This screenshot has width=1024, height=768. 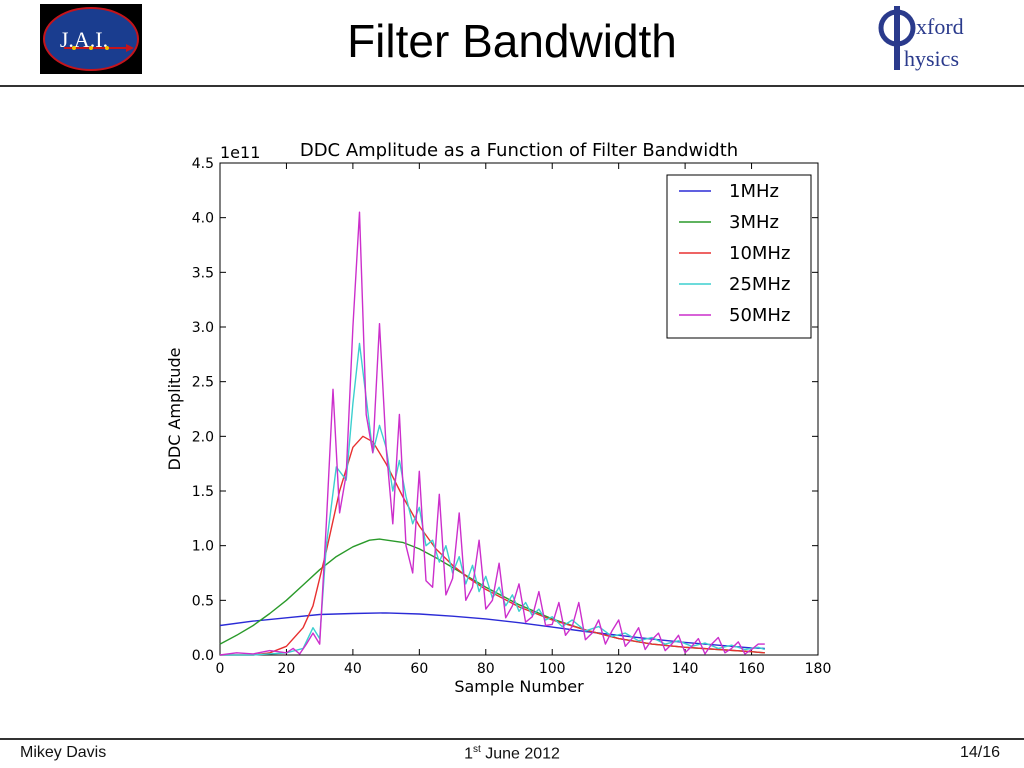 I want to click on legend-label-3mhz: 3MHz, so click(x=754, y=222).